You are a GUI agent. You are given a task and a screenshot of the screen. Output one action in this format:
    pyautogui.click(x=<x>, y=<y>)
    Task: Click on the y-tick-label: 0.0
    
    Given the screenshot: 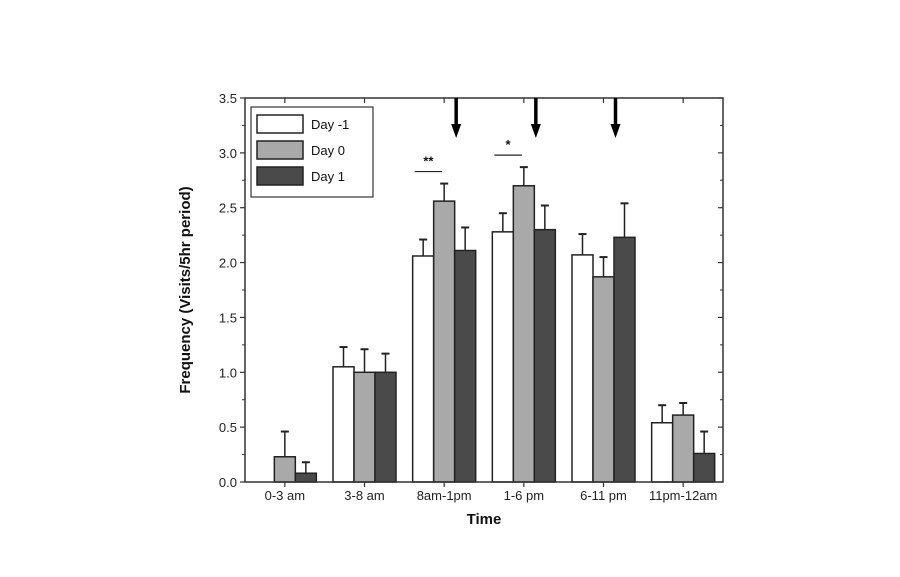 What is the action you would take?
    pyautogui.click(x=228, y=482)
    